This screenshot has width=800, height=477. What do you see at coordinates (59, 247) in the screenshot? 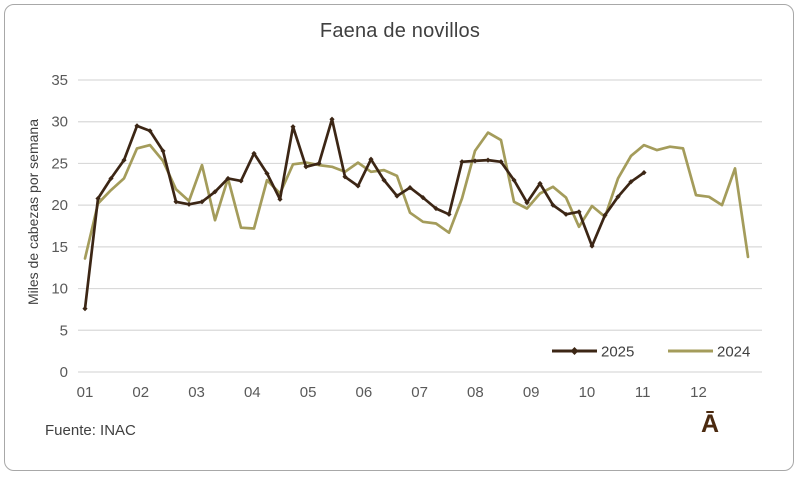
I see `y-tick-label: 15` at bounding box center [59, 247].